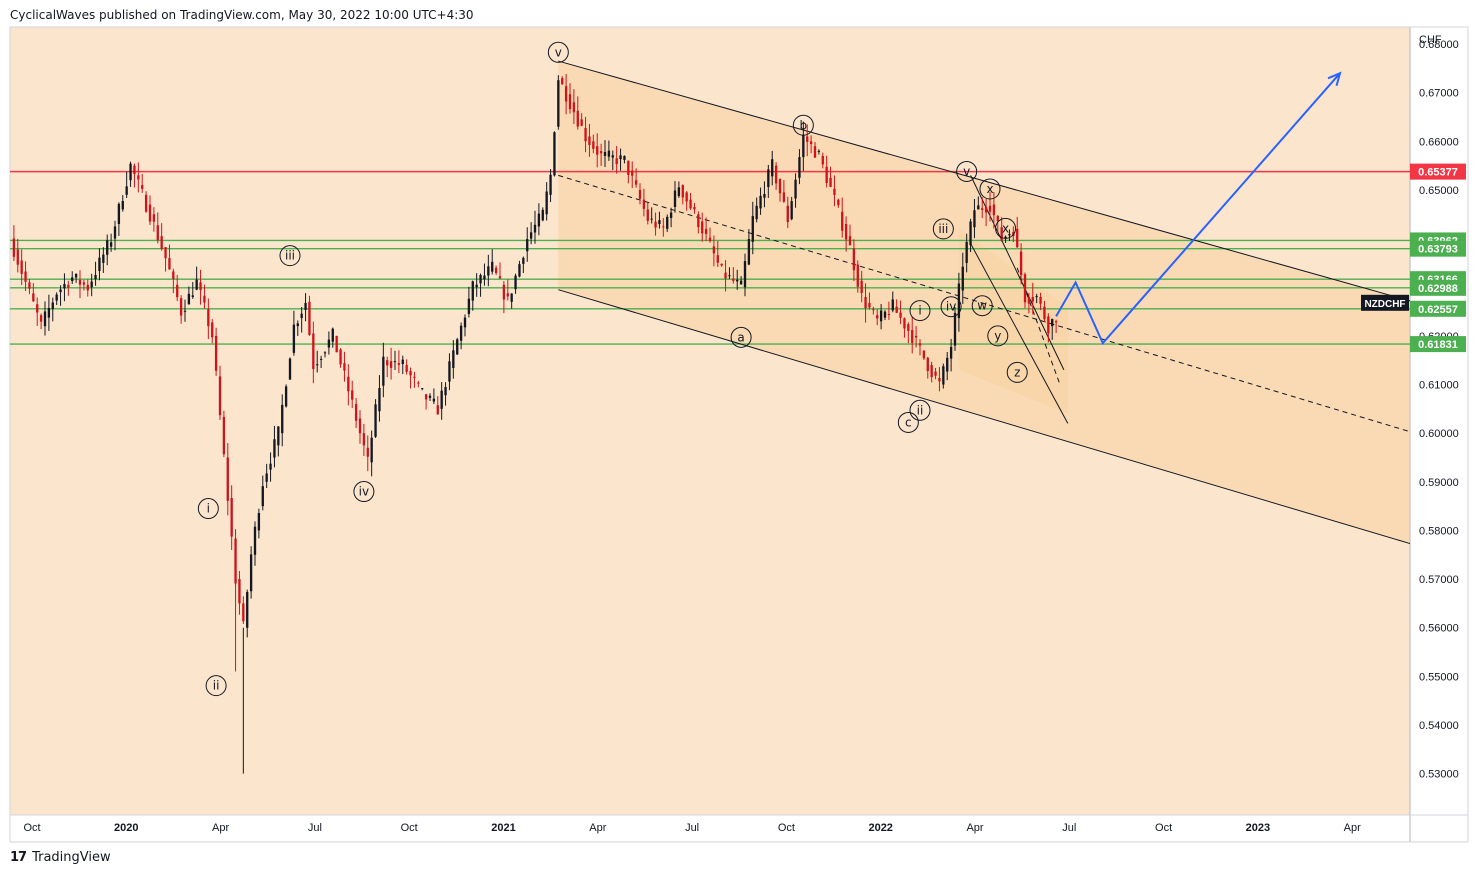 The height and width of the screenshot is (877, 1478). What do you see at coordinates (315, 828) in the screenshot?
I see `time-tick-label: Jul` at bounding box center [315, 828].